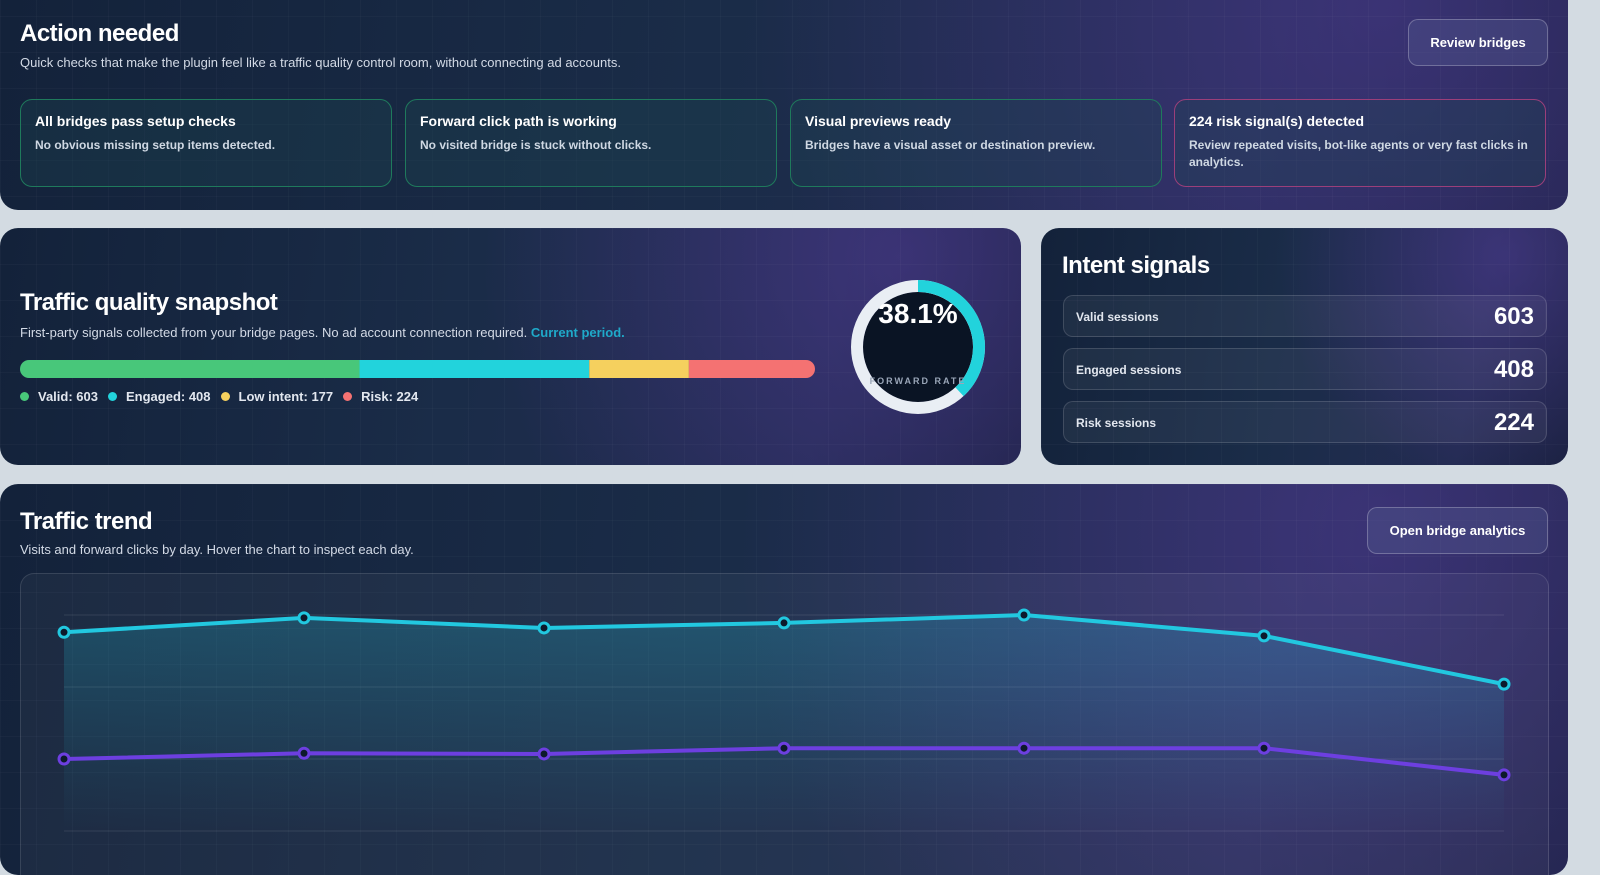 The image size is (1600, 875). What do you see at coordinates (951, 338) in the screenshot?
I see `donut-arc` at bounding box center [951, 338].